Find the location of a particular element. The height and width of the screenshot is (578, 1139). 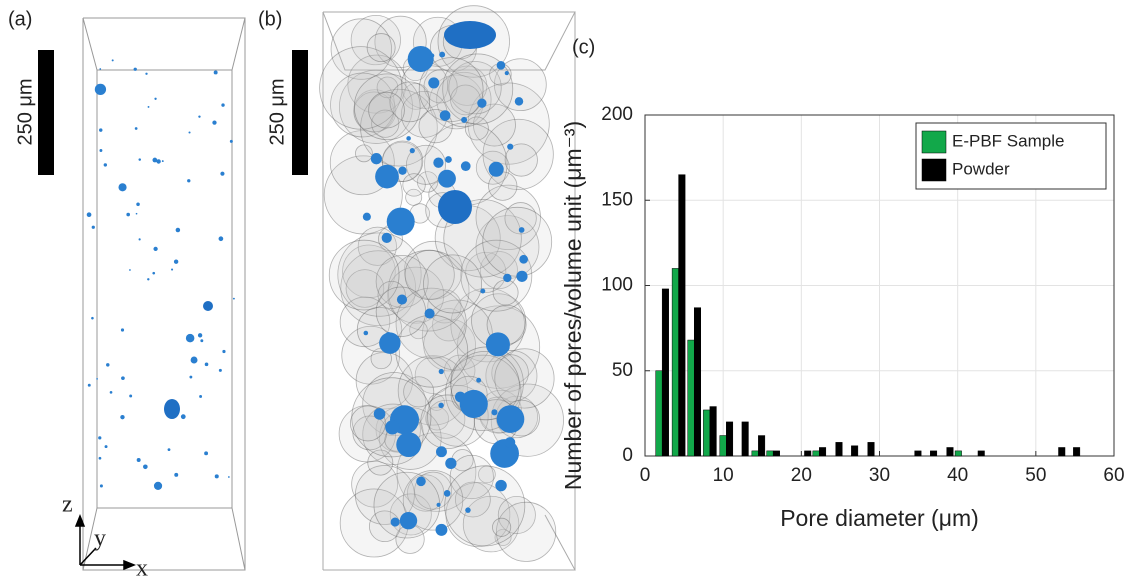

legend-box is located at coordinates (1011, 156).